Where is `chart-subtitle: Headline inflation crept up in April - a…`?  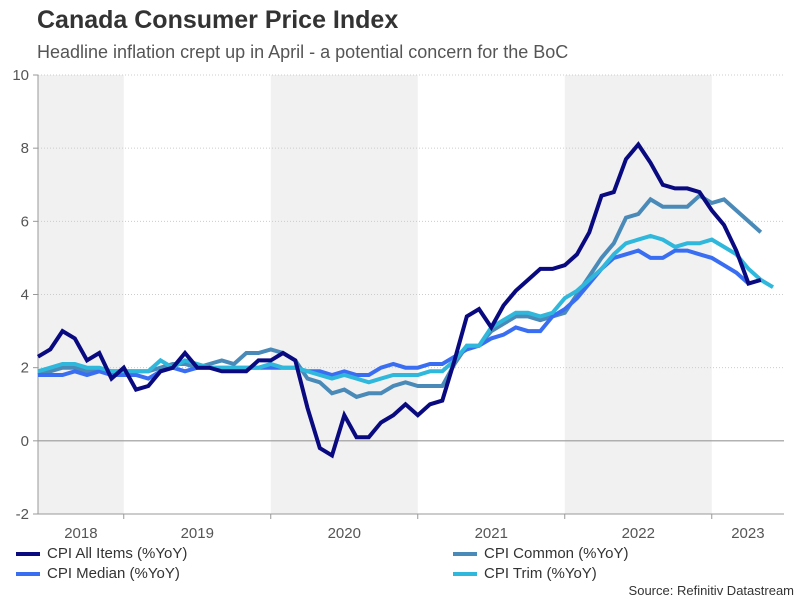
chart-subtitle: Headline inflation crept up in April - a… is located at coordinates (303, 52).